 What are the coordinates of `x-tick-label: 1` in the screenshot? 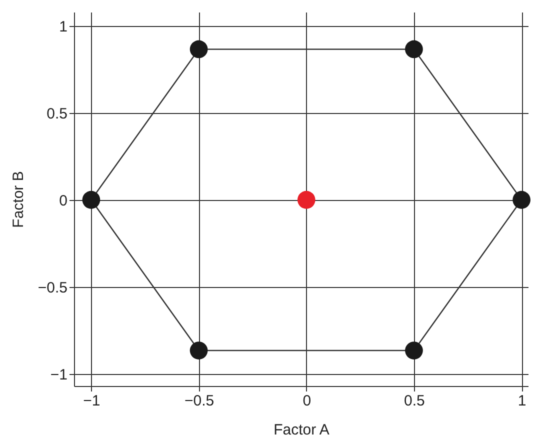 It's located at (522, 401).